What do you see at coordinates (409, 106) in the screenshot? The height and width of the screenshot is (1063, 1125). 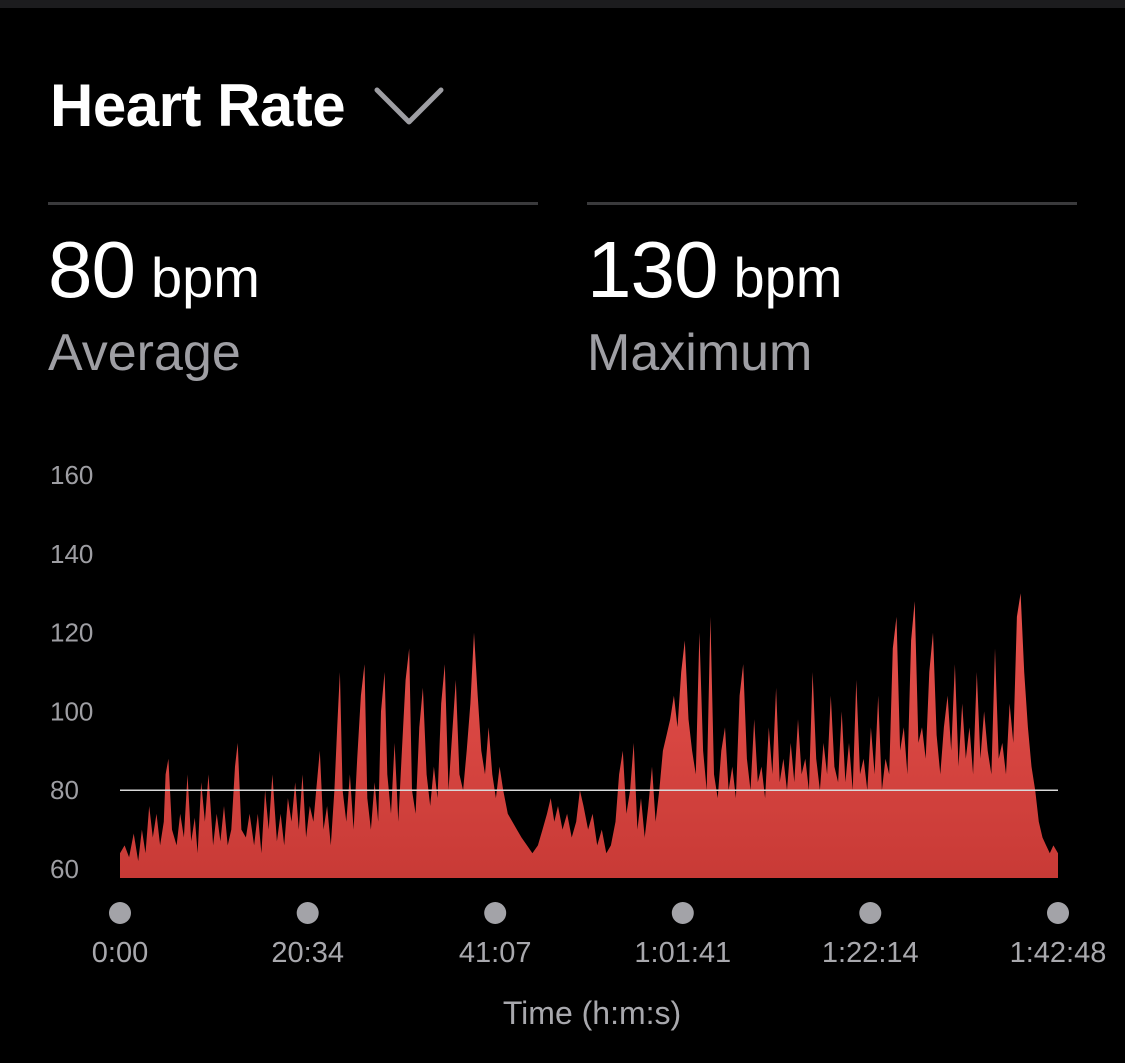 I see `chevron-down-icon` at bounding box center [409, 106].